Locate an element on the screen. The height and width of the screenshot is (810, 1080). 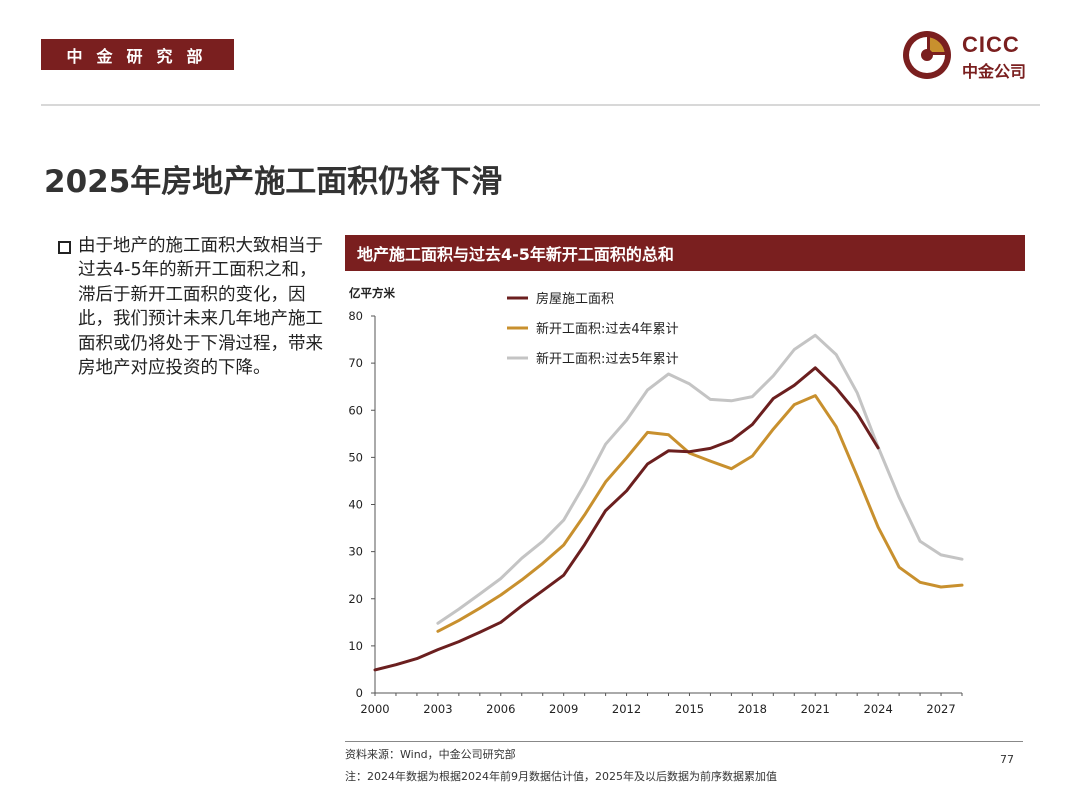
x-tick-label: 2027 is located at coordinates (940, 709).